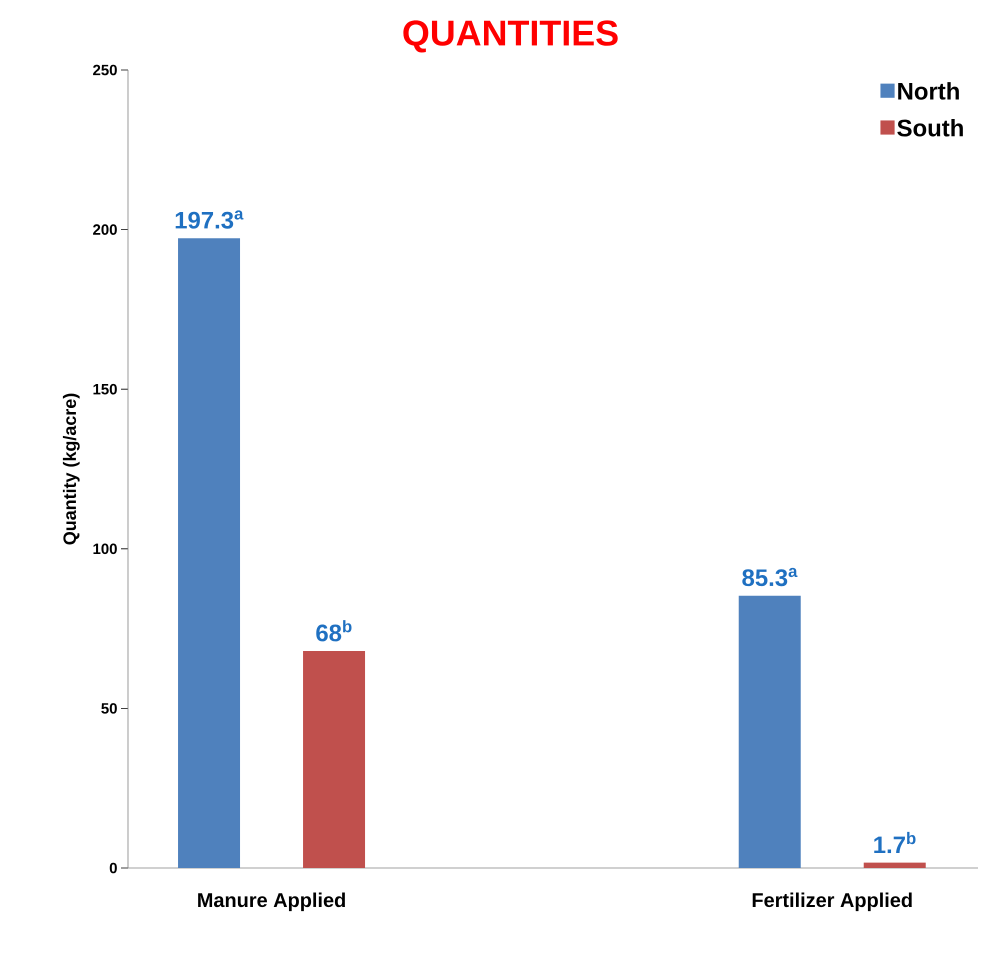  I want to click on y-axis-title: Quantity (kg/acre), so click(71, 469).